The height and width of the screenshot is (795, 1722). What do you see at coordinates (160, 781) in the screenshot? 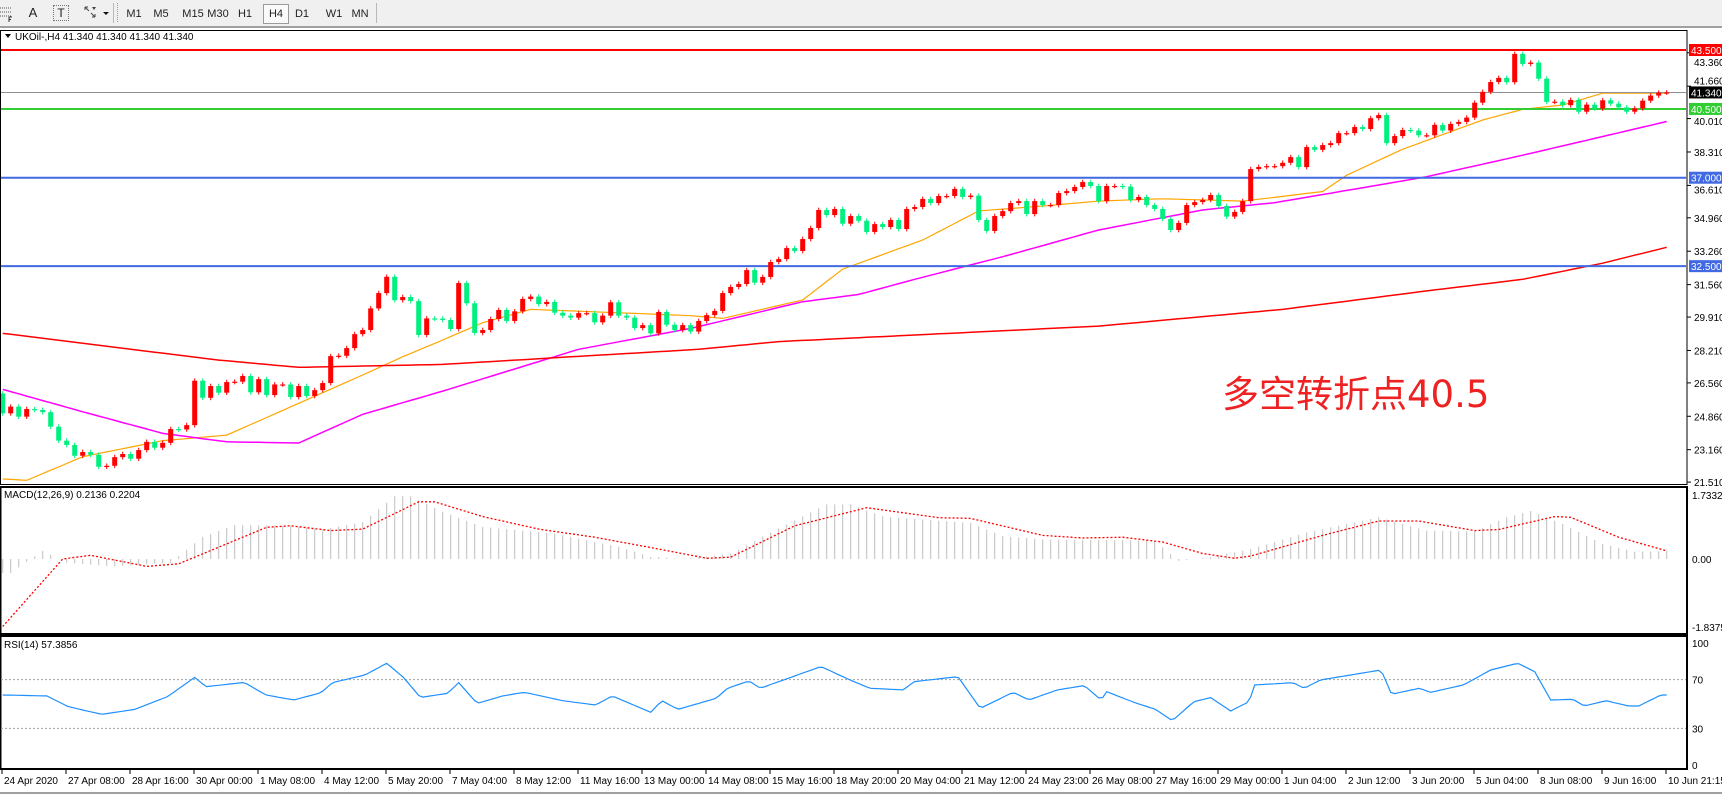
I see `time-label: 28 Apr 16:00` at bounding box center [160, 781].